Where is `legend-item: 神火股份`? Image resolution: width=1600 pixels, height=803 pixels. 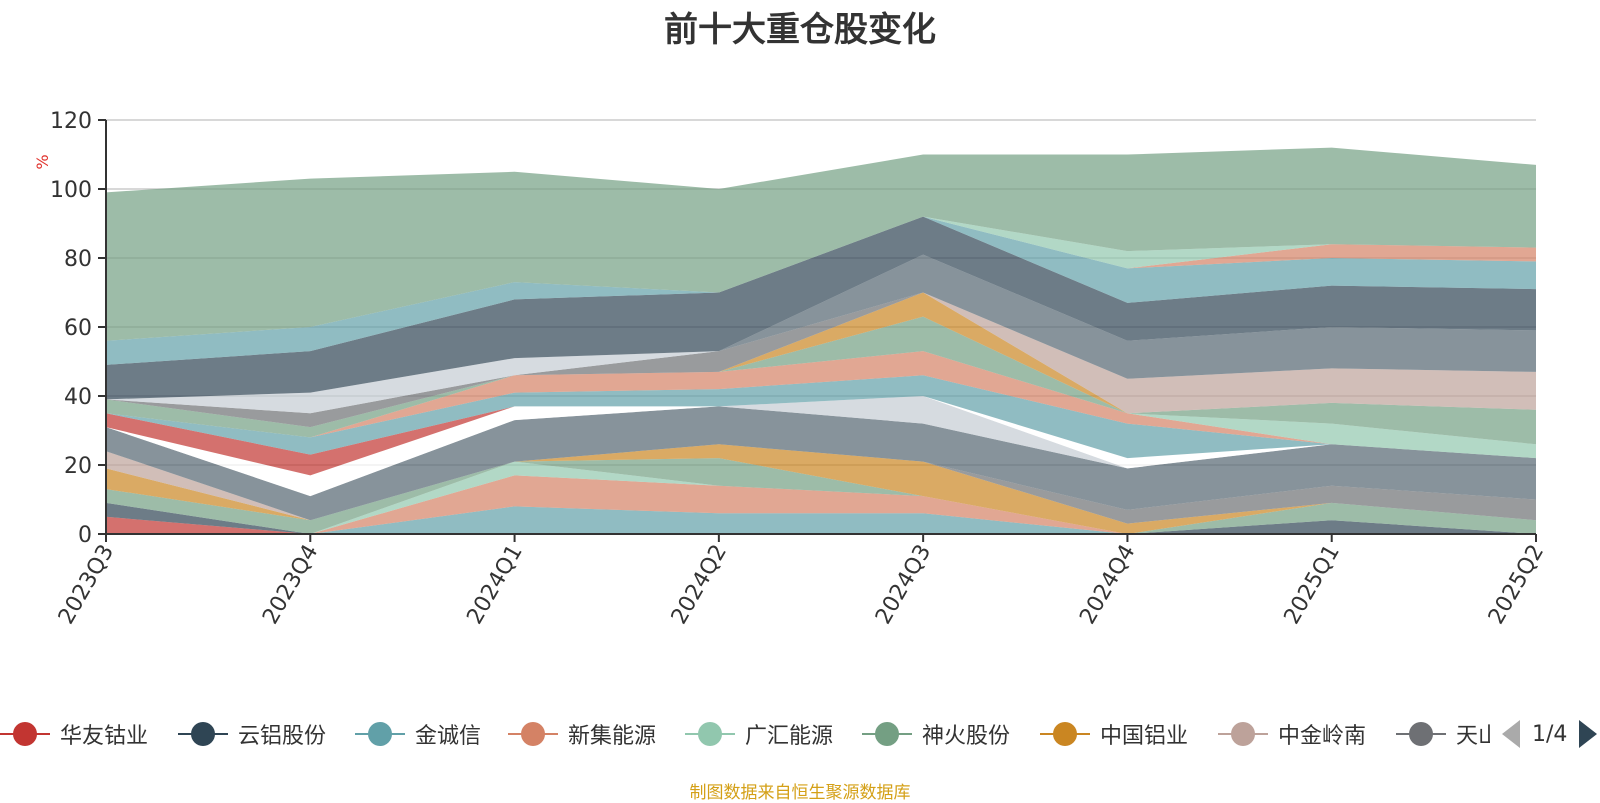 legend-item: 神火股份 is located at coordinates (936, 734).